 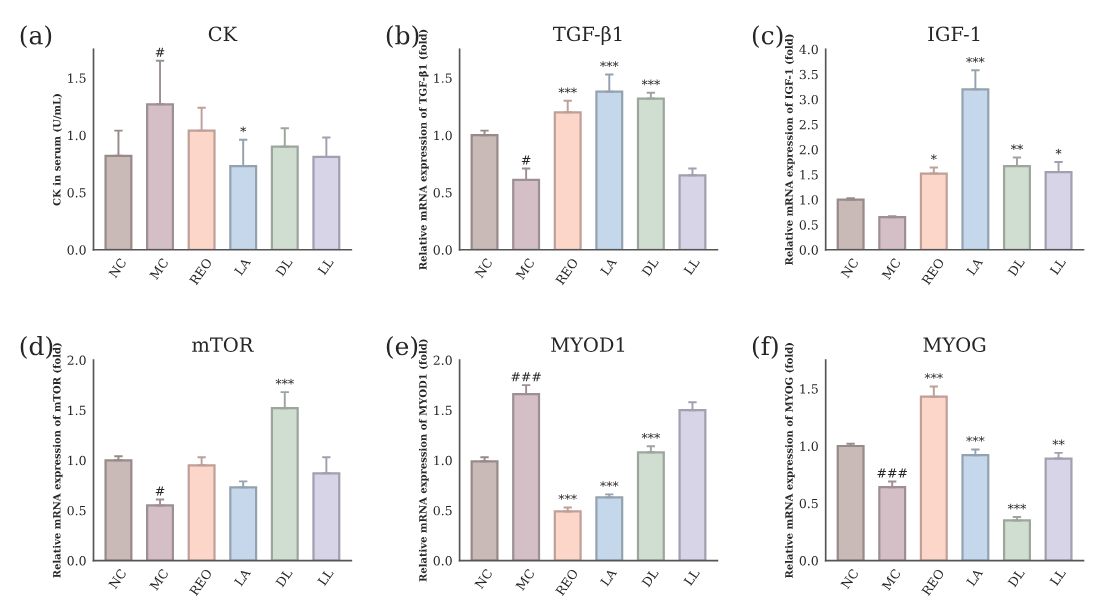 I want to click on chart-title: mTOR, so click(x=223, y=344).